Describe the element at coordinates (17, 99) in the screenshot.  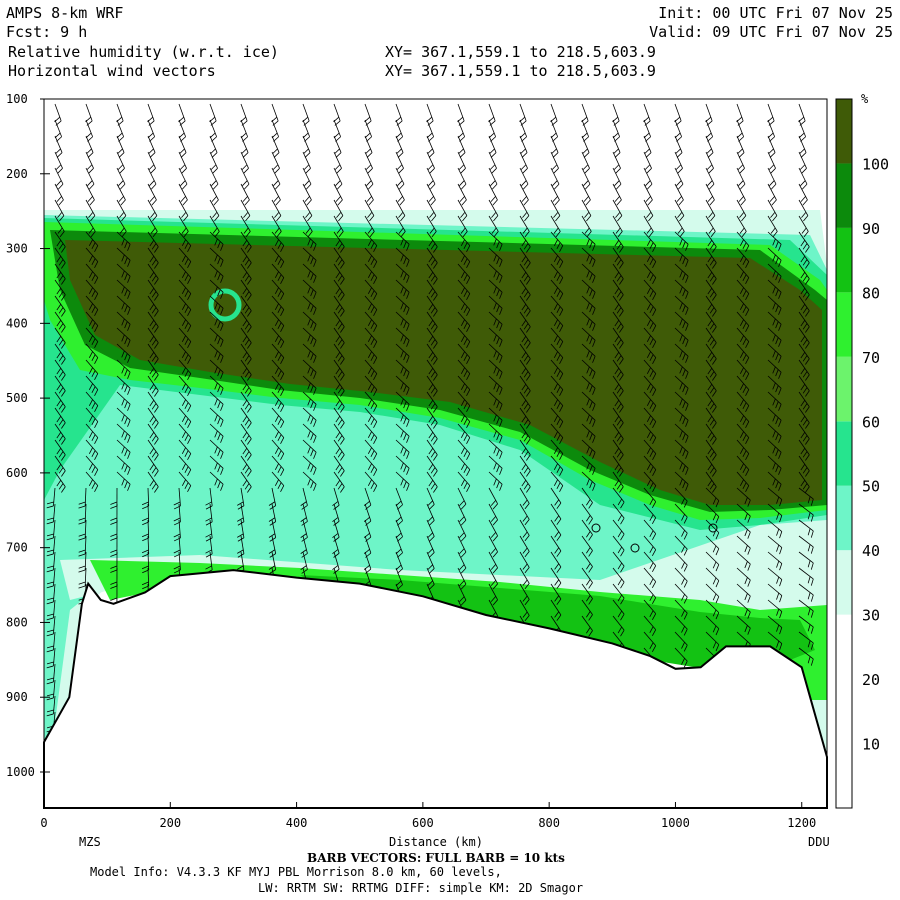
I see `y-tick-label: 100` at that location.